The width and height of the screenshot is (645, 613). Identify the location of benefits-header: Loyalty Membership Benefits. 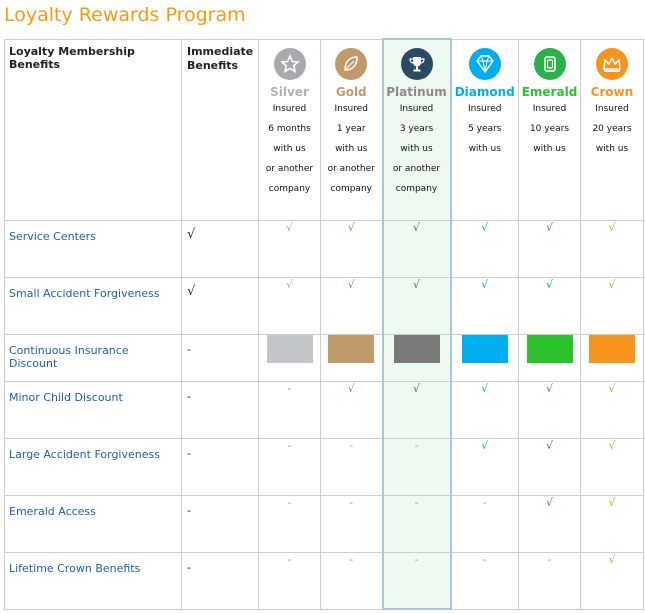
(93, 129).